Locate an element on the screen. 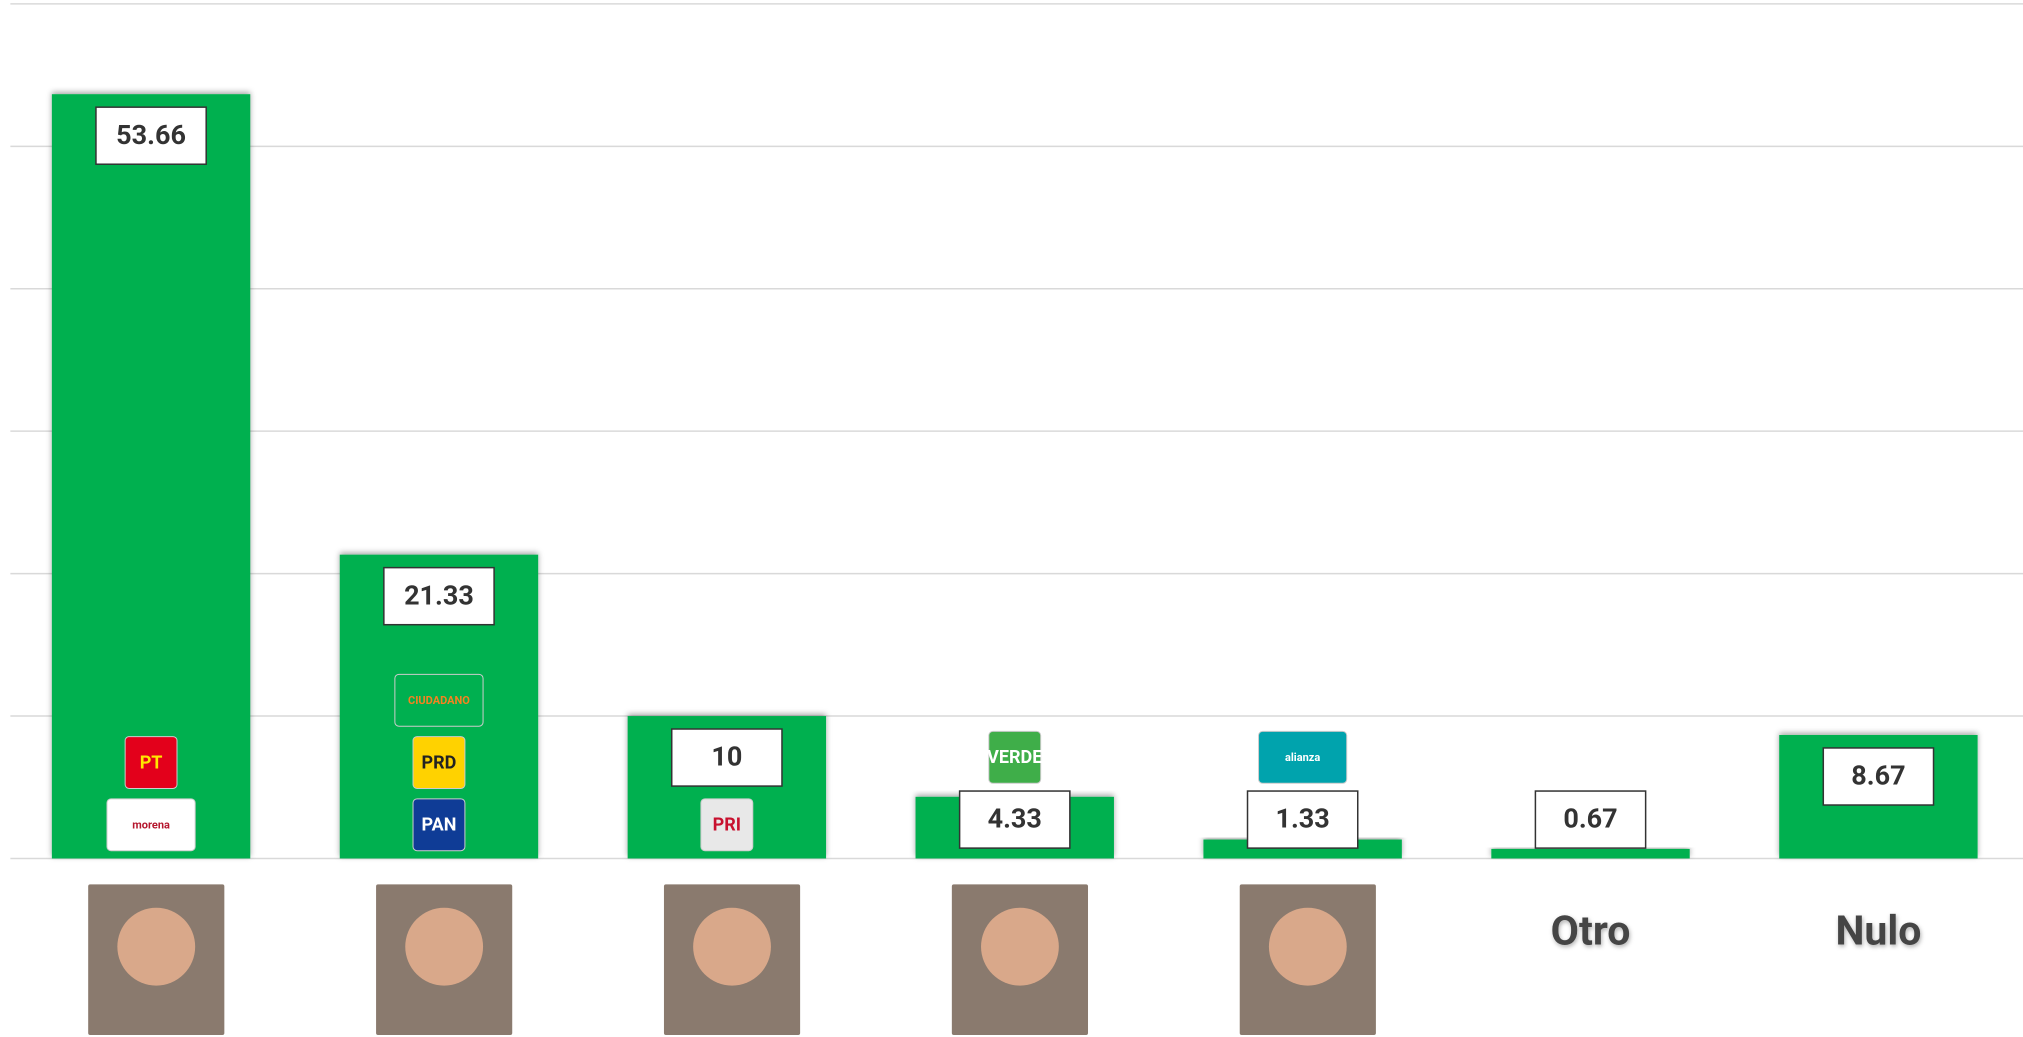  party-logo: alianza is located at coordinates (1303, 757).